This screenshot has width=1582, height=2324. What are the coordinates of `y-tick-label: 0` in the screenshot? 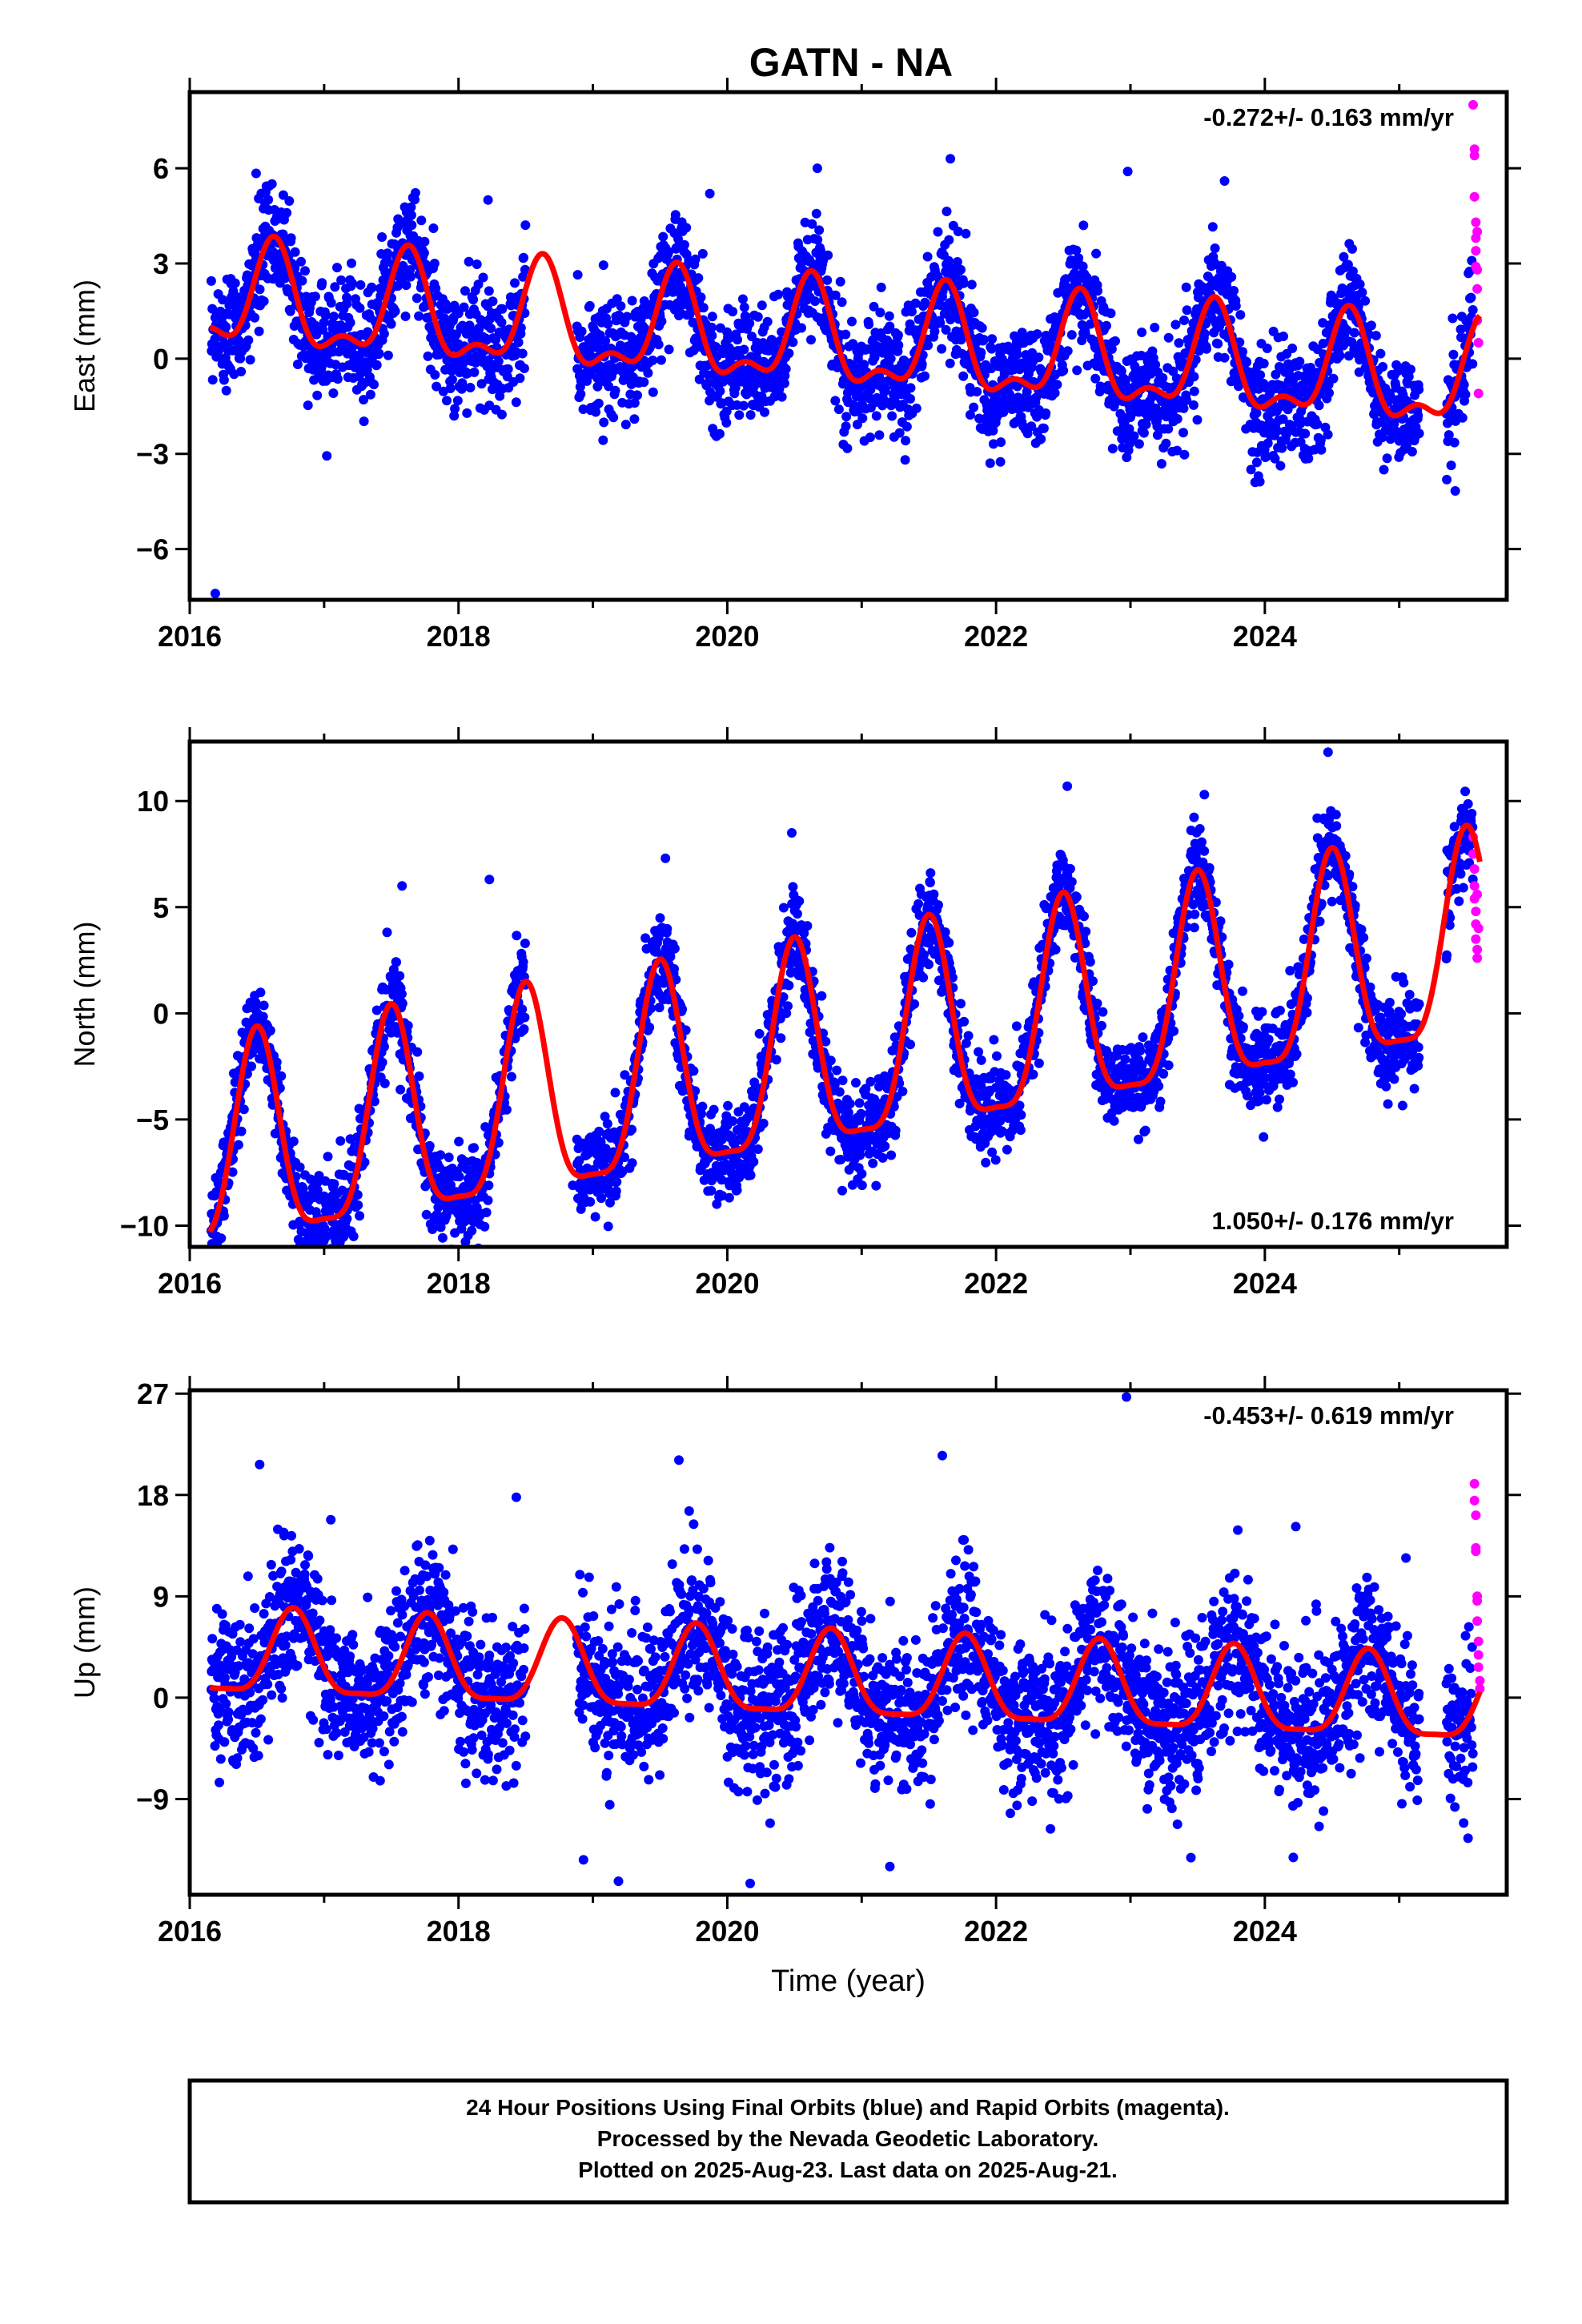 It's located at (161, 359).